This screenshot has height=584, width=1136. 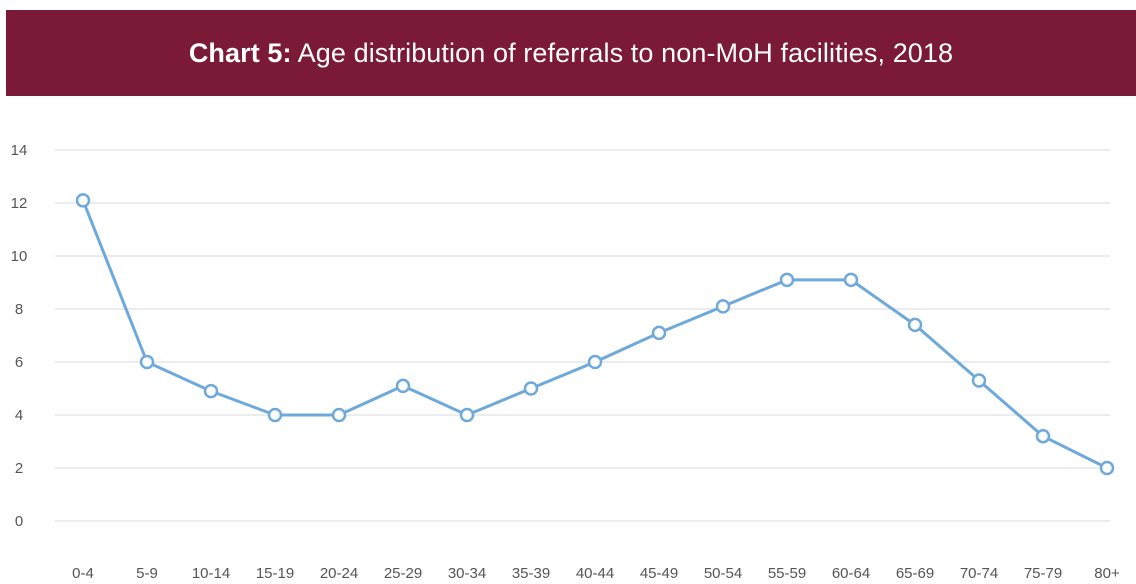 I want to click on x-tick-label: 35-39, so click(x=531, y=573).